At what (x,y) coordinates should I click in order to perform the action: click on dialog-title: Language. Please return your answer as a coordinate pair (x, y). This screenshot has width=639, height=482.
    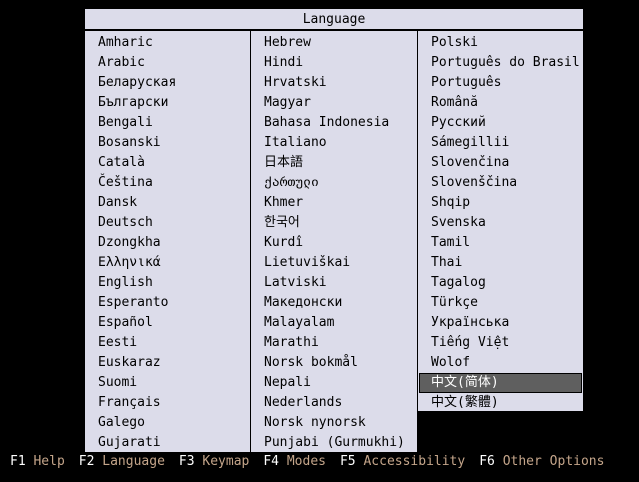
    Looking at the image, I should click on (334, 19).